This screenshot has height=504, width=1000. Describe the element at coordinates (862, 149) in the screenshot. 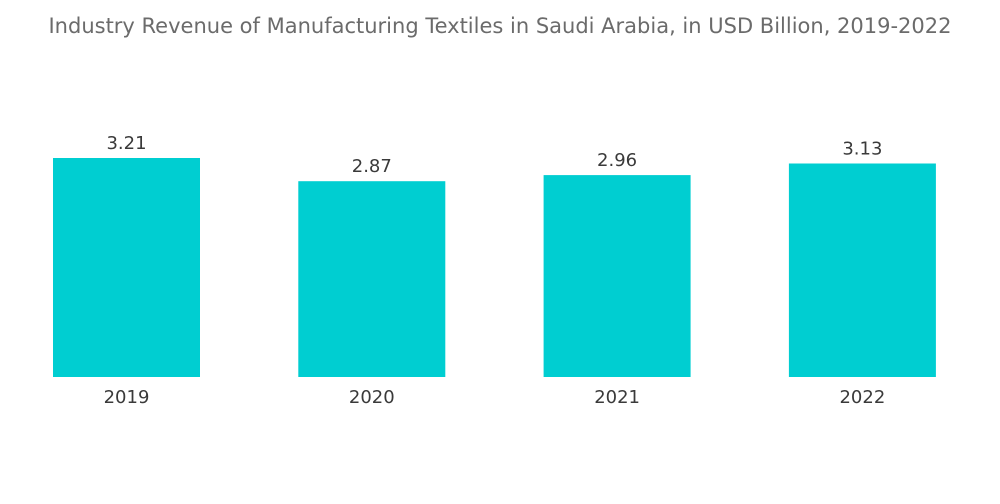

I see `data-label-2022: 3.13` at that location.